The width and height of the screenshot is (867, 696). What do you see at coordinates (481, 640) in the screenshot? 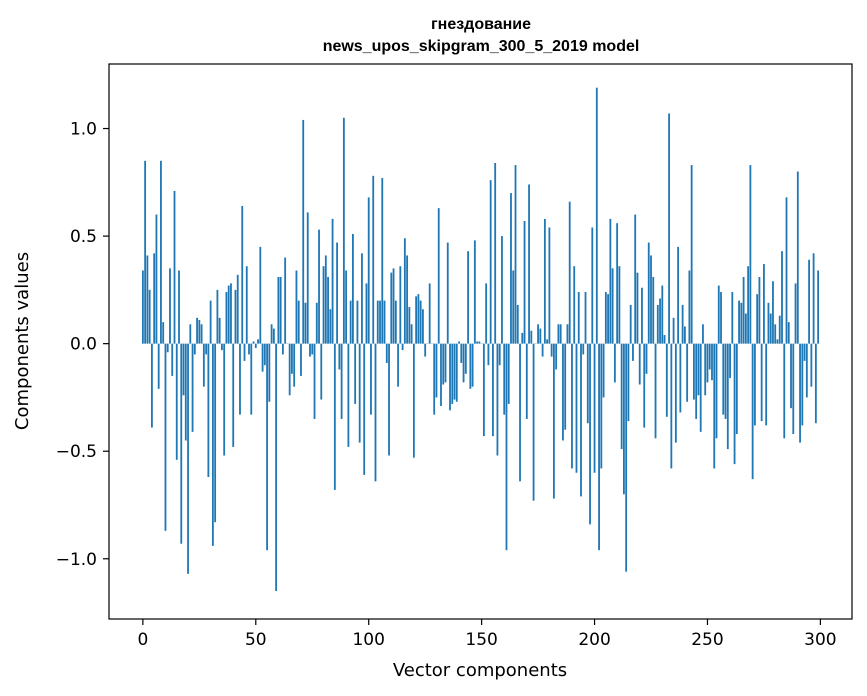
I see `x-tick-label: 150` at bounding box center [481, 640].